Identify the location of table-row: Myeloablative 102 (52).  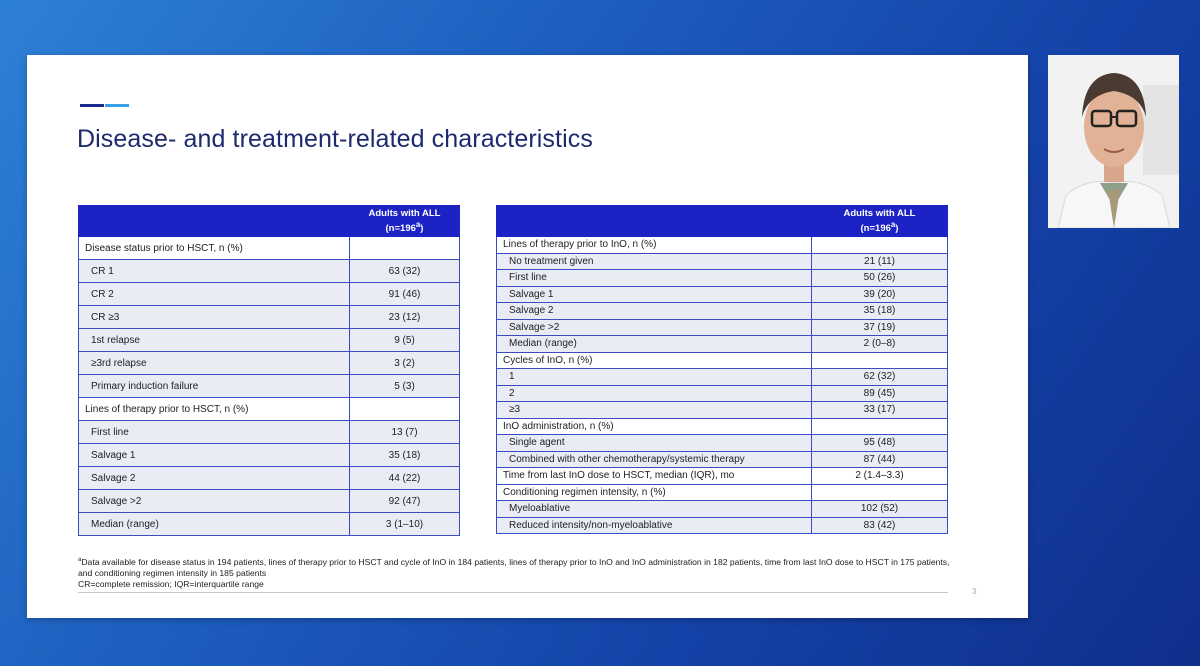
(722, 509).